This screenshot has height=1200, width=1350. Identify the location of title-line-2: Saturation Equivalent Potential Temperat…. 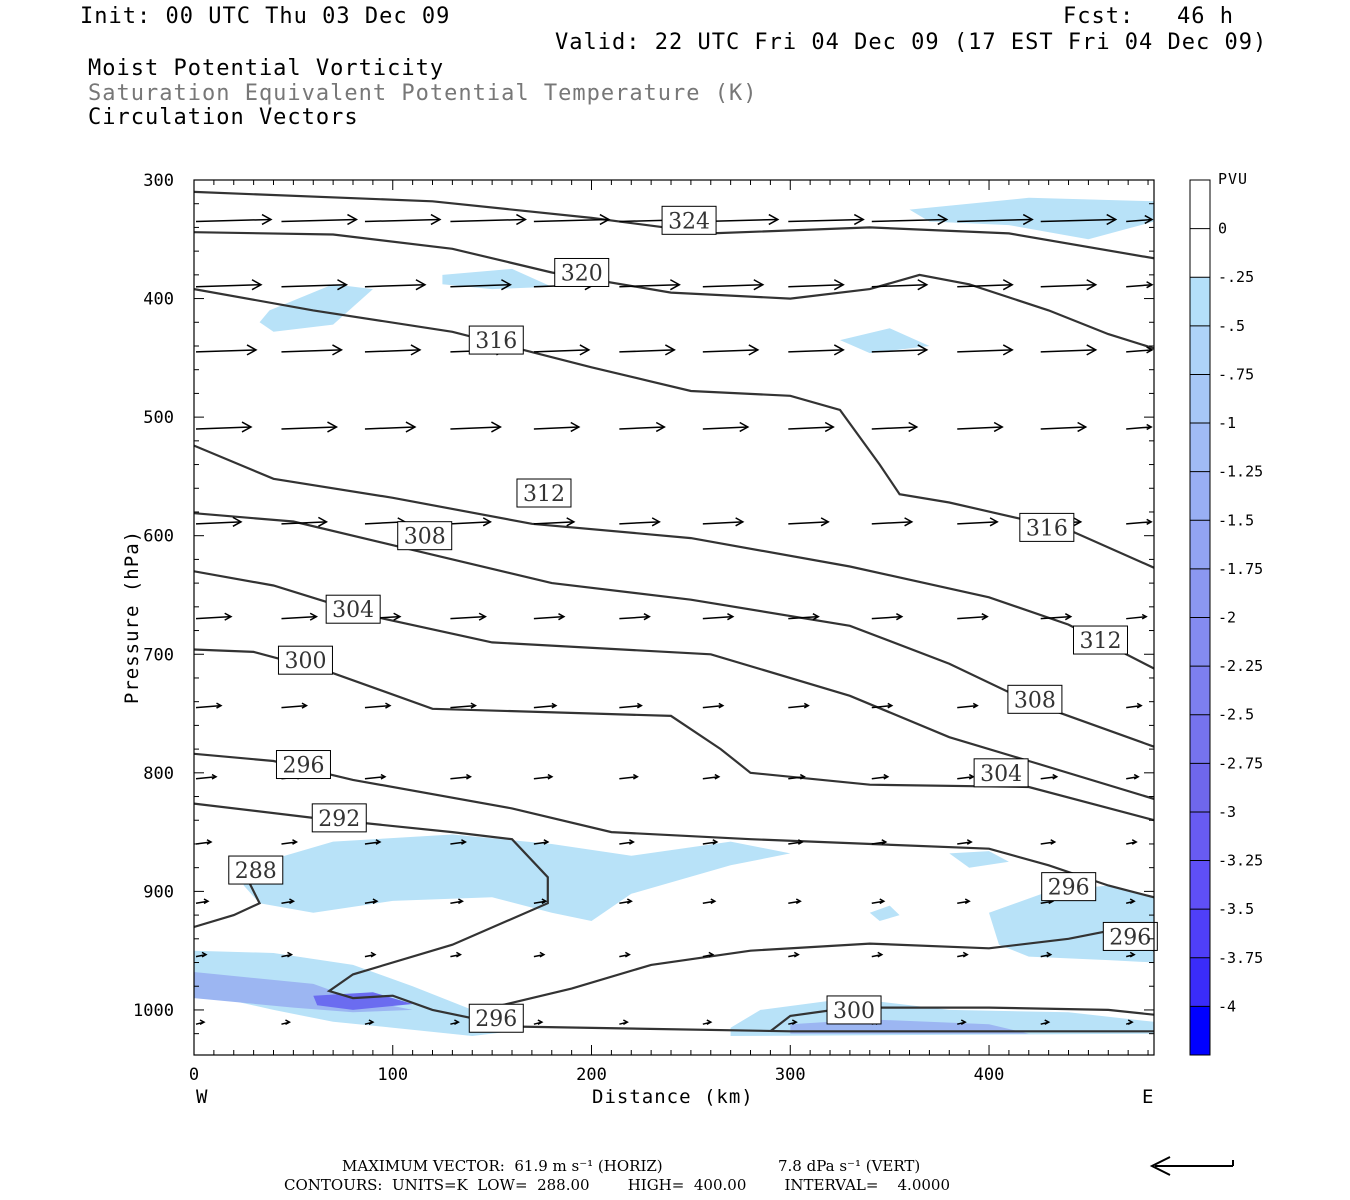
(423, 93).